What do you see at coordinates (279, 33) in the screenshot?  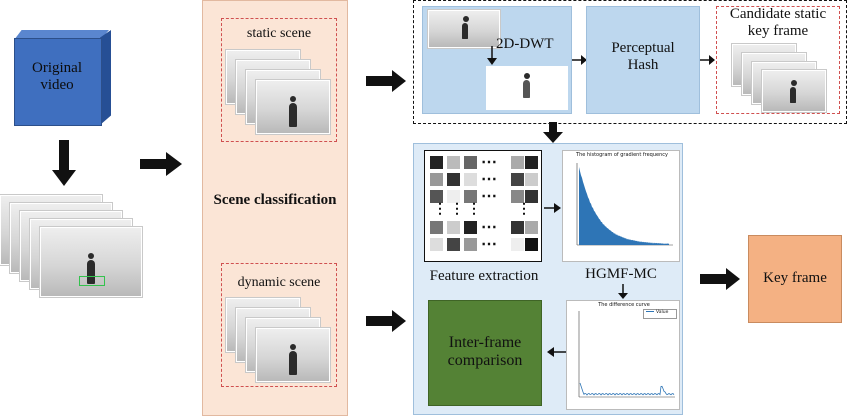 I see `static-scene-label: static scene` at bounding box center [279, 33].